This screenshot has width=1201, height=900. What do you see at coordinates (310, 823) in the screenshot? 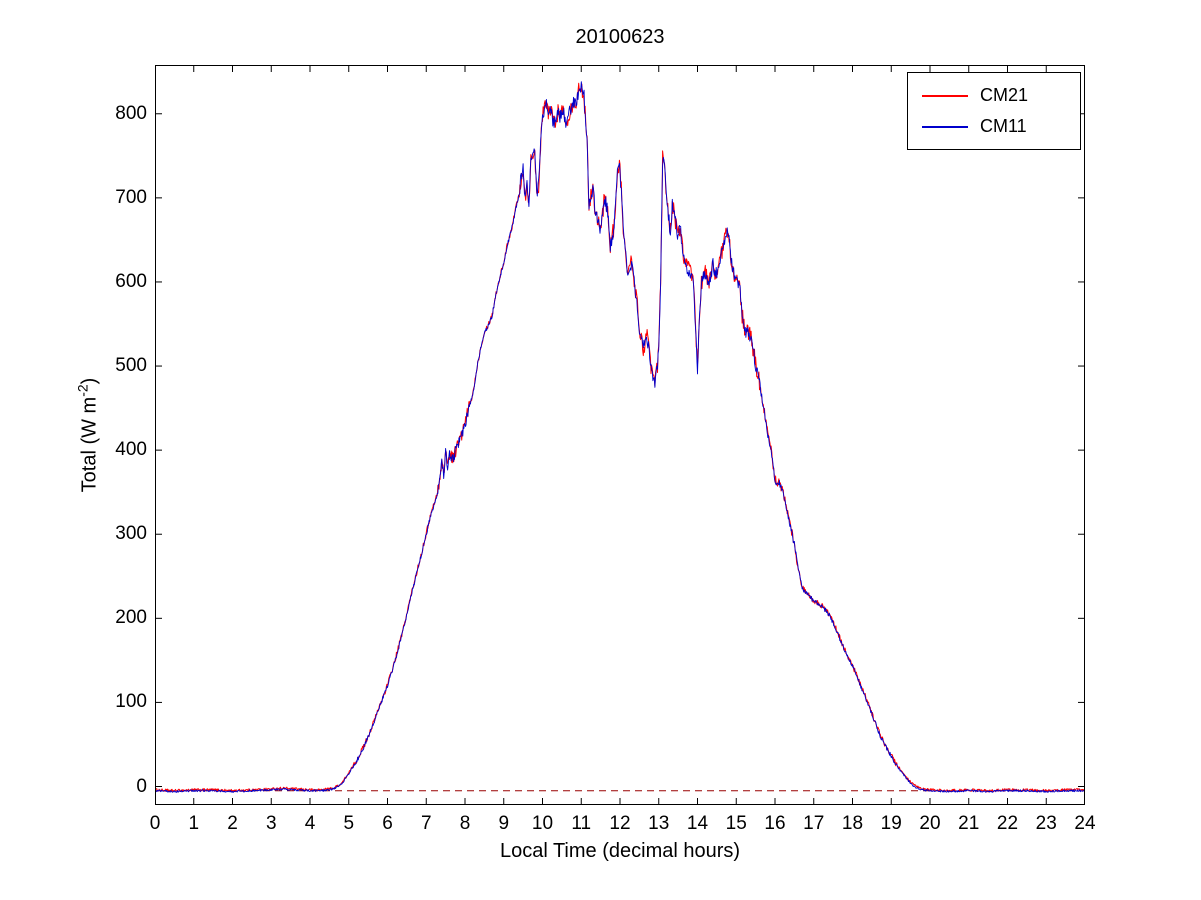
I see `x-tick-label: 4` at bounding box center [310, 823].